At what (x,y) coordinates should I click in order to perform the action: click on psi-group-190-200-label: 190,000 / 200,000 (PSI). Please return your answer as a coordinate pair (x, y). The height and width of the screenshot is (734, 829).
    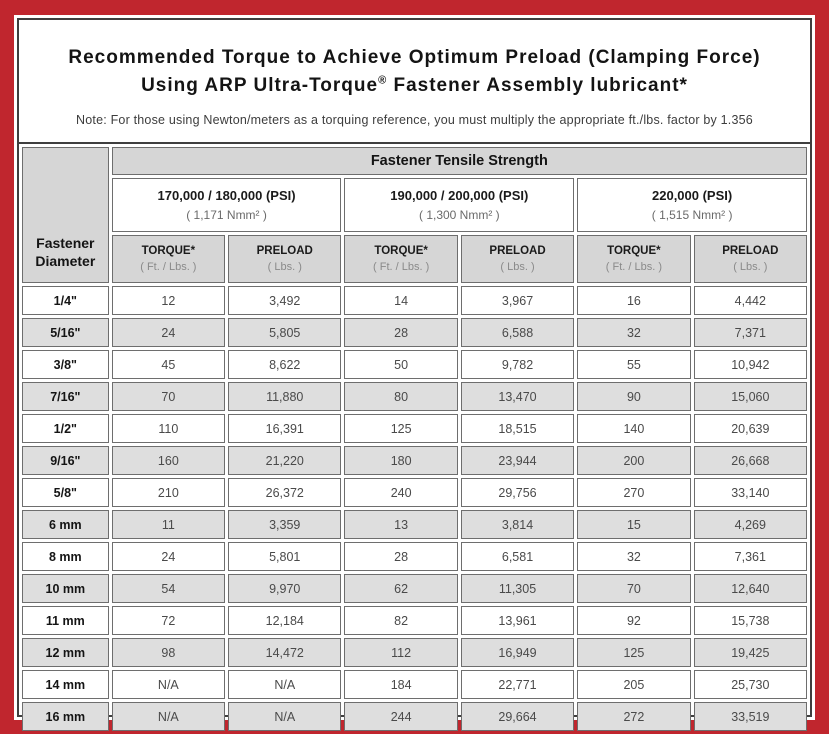
    Looking at the image, I should click on (459, 195).